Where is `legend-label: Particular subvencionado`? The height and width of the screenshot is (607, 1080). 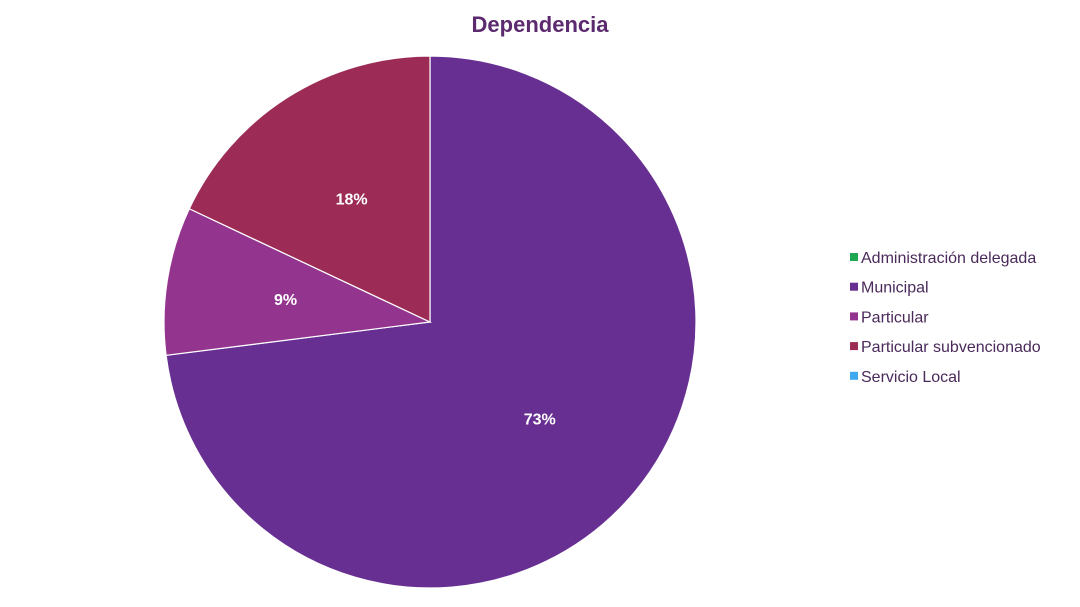 legend-label: Particular subvencionado is located at coordinates (951, 347).